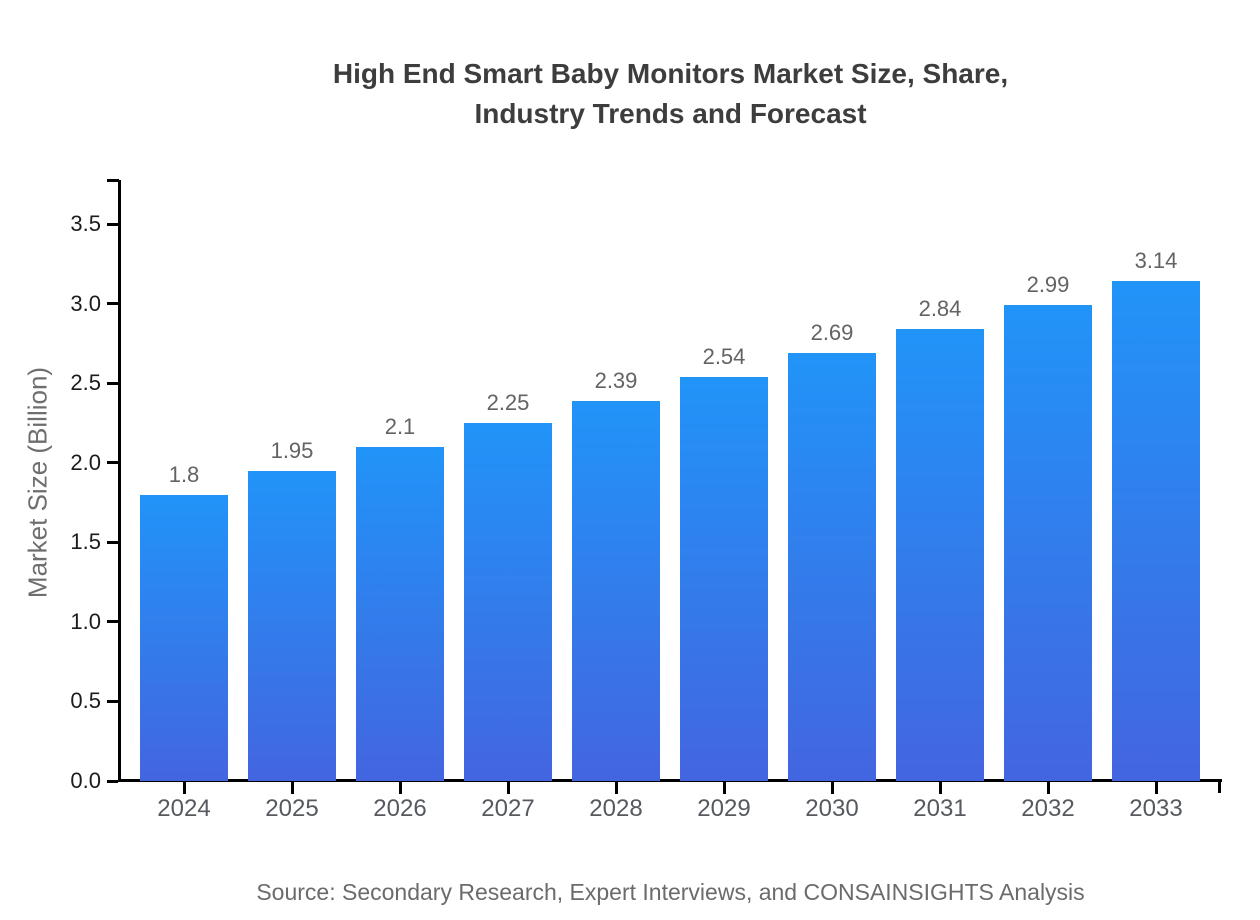 The width and height of the screenshot is (1260, 920). Describe the element at coordinates (1048, 543) in the screenshot. I see `bar-2032` at that location.